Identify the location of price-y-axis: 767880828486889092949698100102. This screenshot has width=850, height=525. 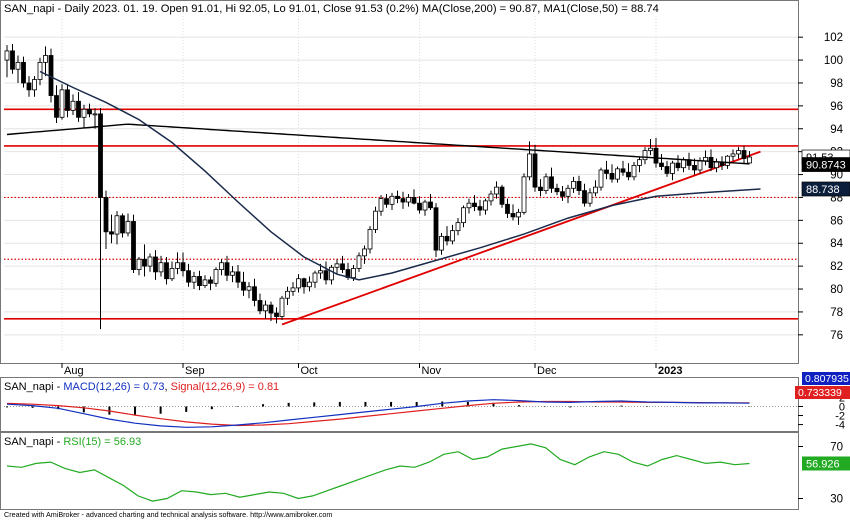
(821, 187).